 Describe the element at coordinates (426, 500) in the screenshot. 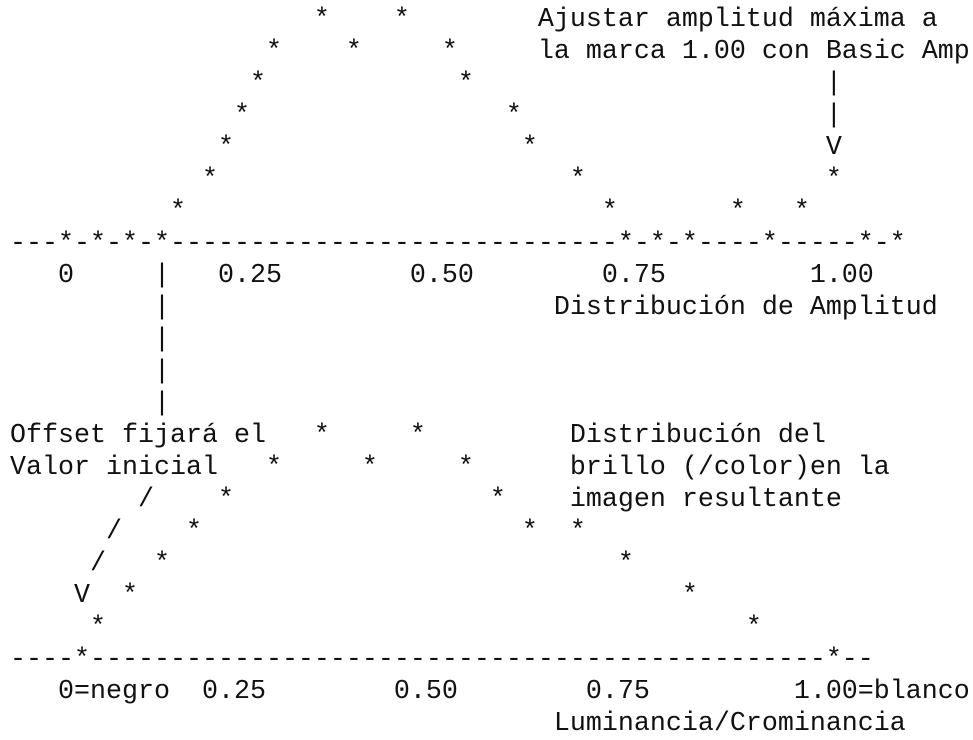

I see `text-line: / * * imagen resultante` at that location.